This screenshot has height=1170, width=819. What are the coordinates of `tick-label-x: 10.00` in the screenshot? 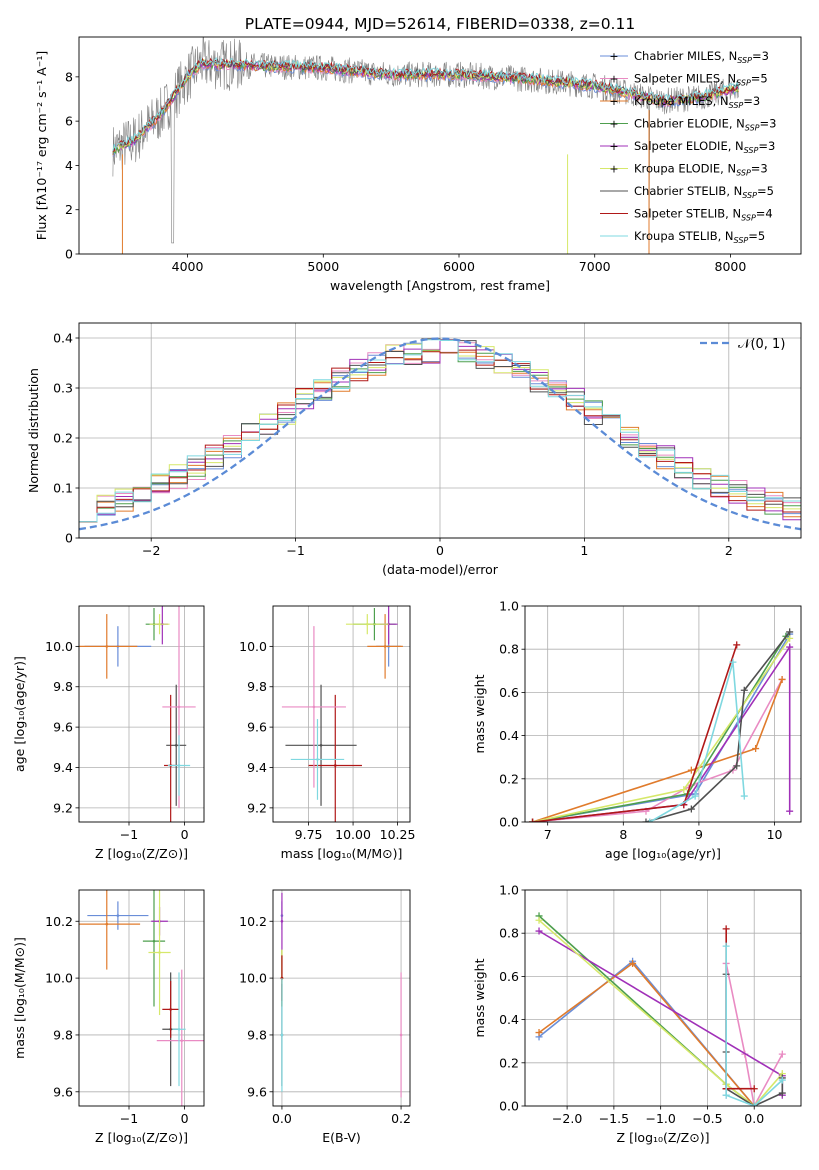 It's located at (353, 834).